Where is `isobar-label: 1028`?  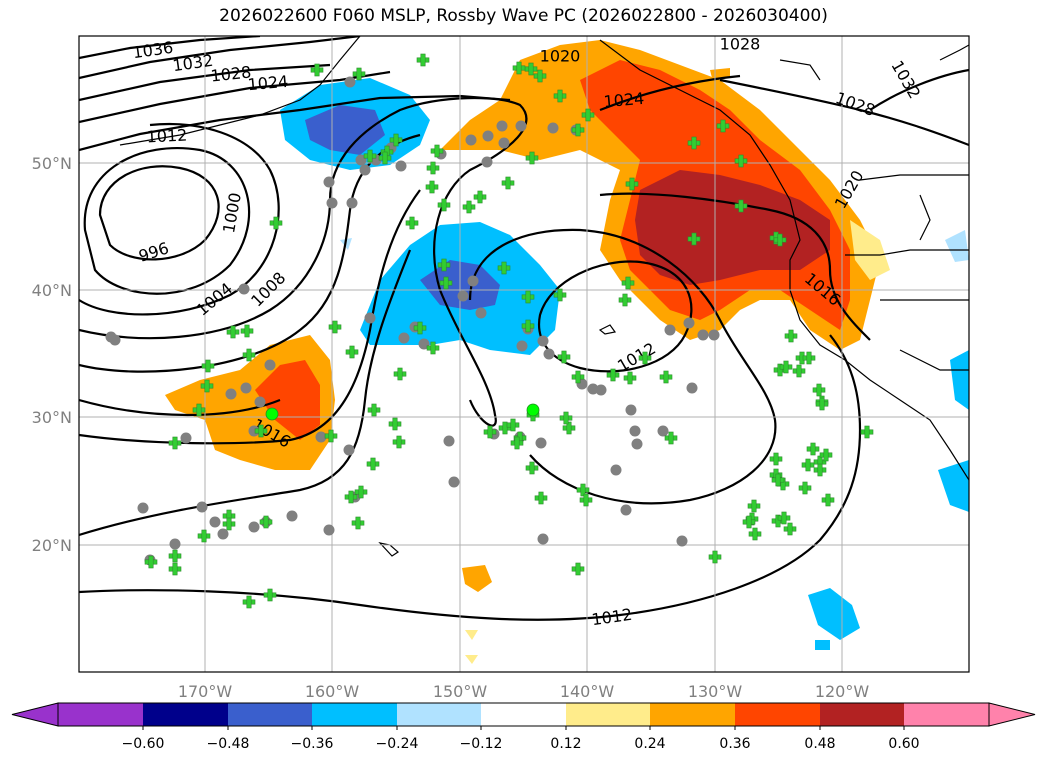
isobar-label: 1028 is located at coordinates (740, 44).